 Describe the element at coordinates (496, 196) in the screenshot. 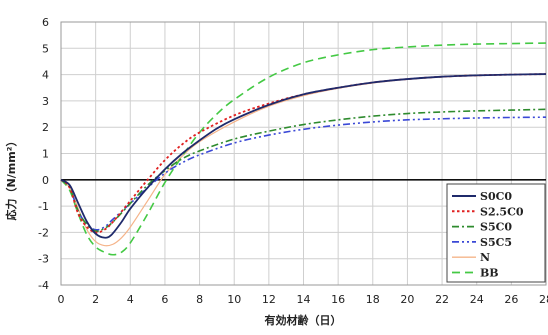

I see `legend-label-s0c0: S0C0` at that location.